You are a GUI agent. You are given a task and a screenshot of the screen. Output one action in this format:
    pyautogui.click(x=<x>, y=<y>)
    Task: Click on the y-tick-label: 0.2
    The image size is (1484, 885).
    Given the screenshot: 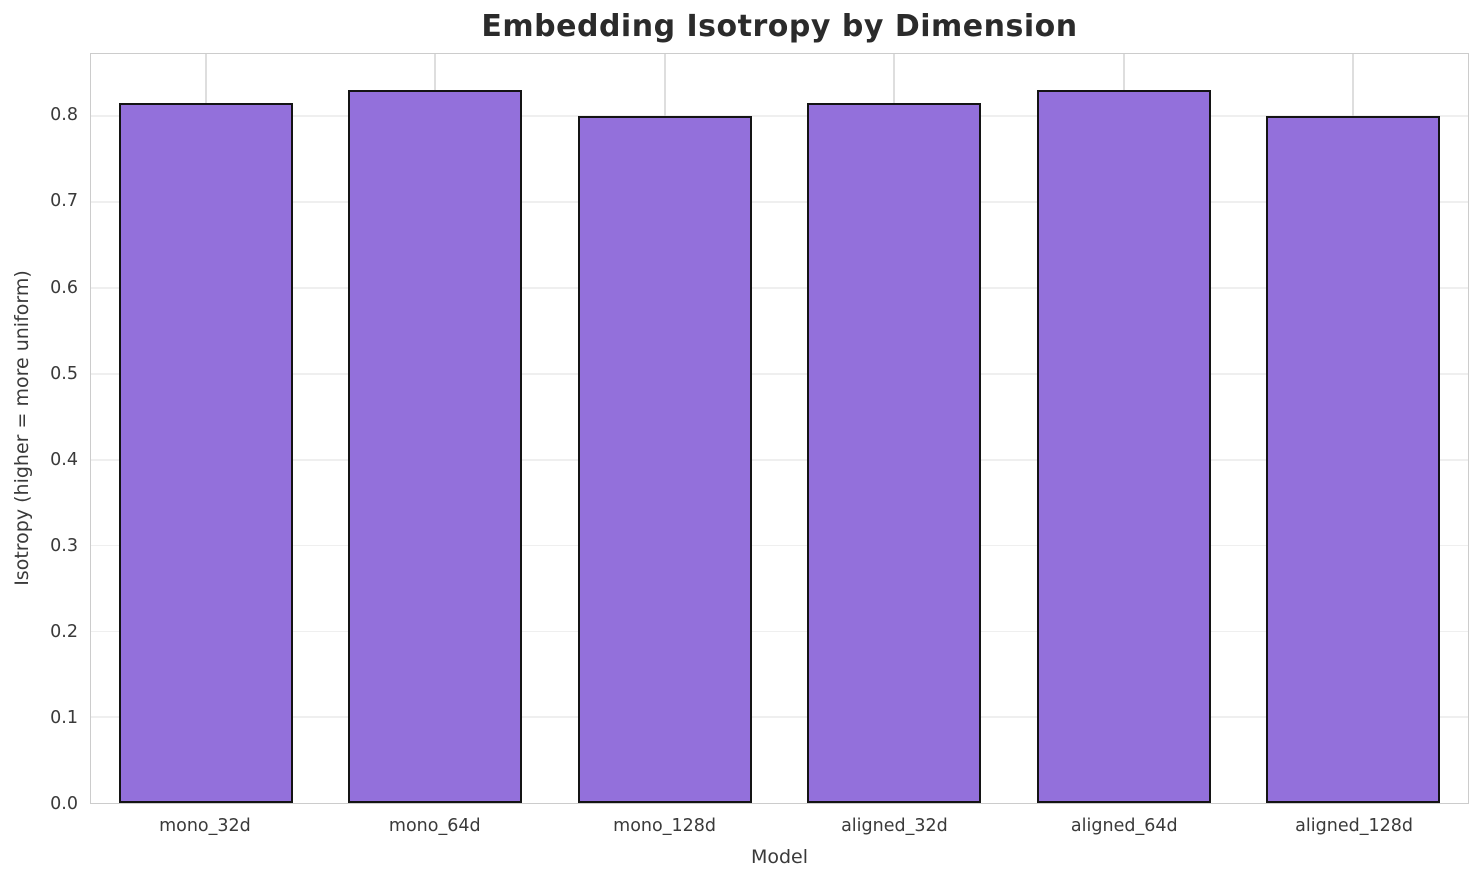 What is the action you would take?
    pyautogui.click(x=64, y=631)
    